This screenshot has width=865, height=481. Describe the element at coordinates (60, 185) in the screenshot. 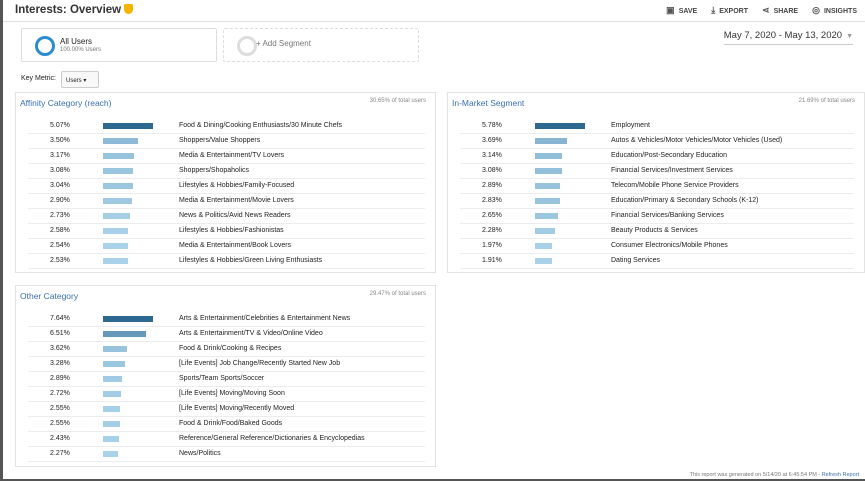

I see `row-percent: 3.04%` at that location.